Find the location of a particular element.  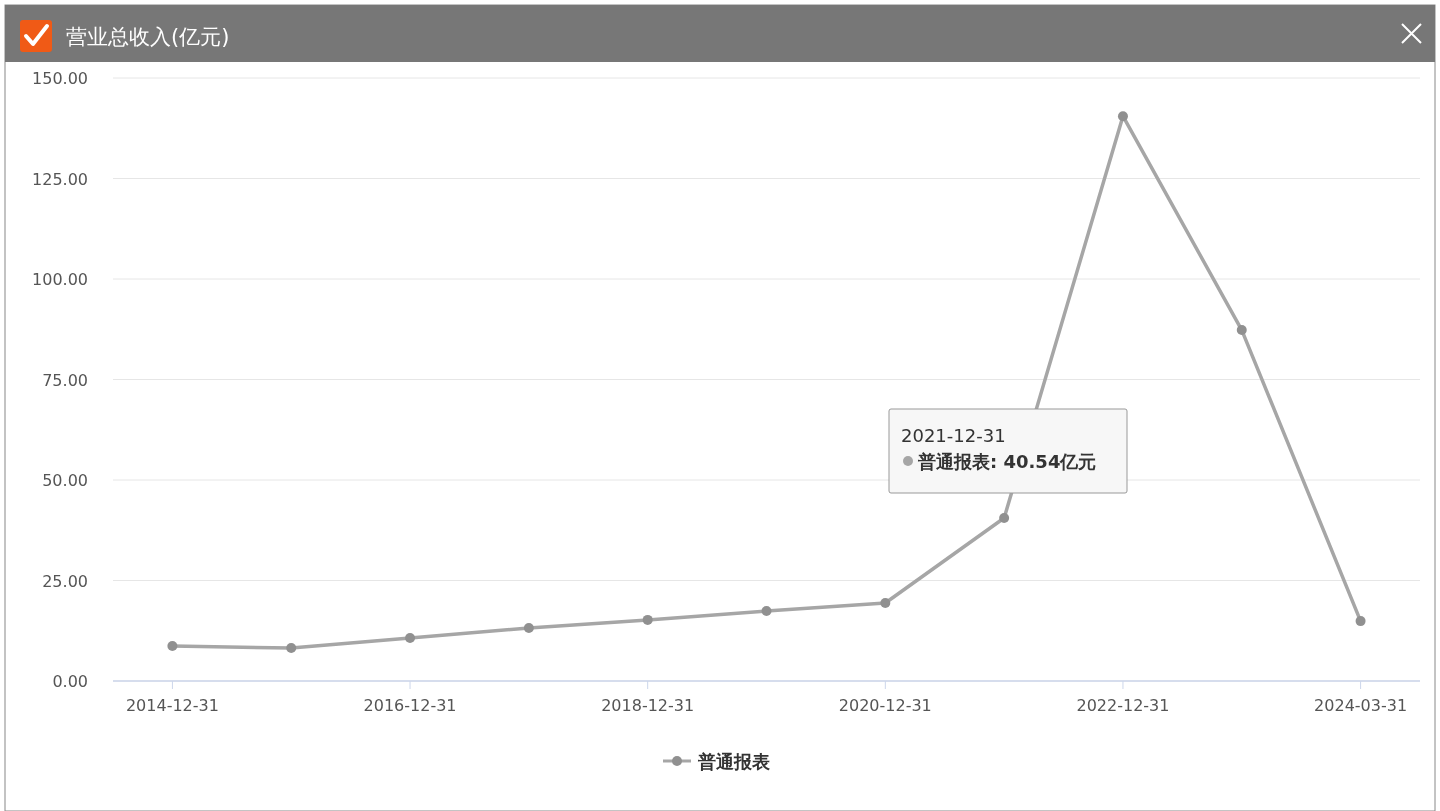

x-tick-label: 2024-03-31 is located at coordinates (1361, 705).